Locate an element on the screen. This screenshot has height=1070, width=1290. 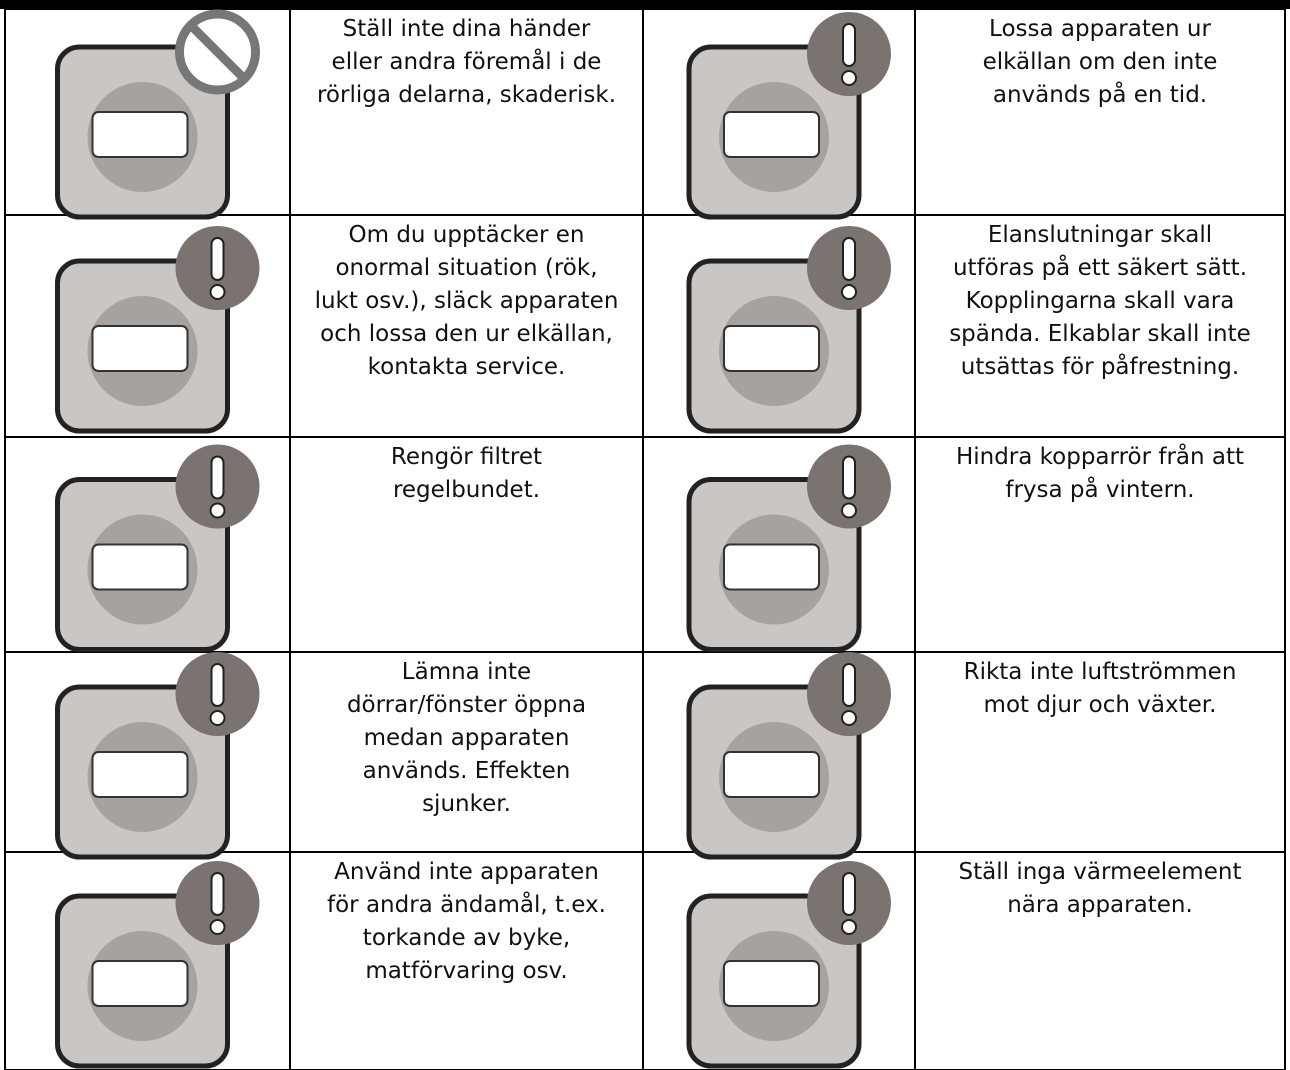
text-line: Rikta inte luftströmmen is located at coordinates (1100, 672).